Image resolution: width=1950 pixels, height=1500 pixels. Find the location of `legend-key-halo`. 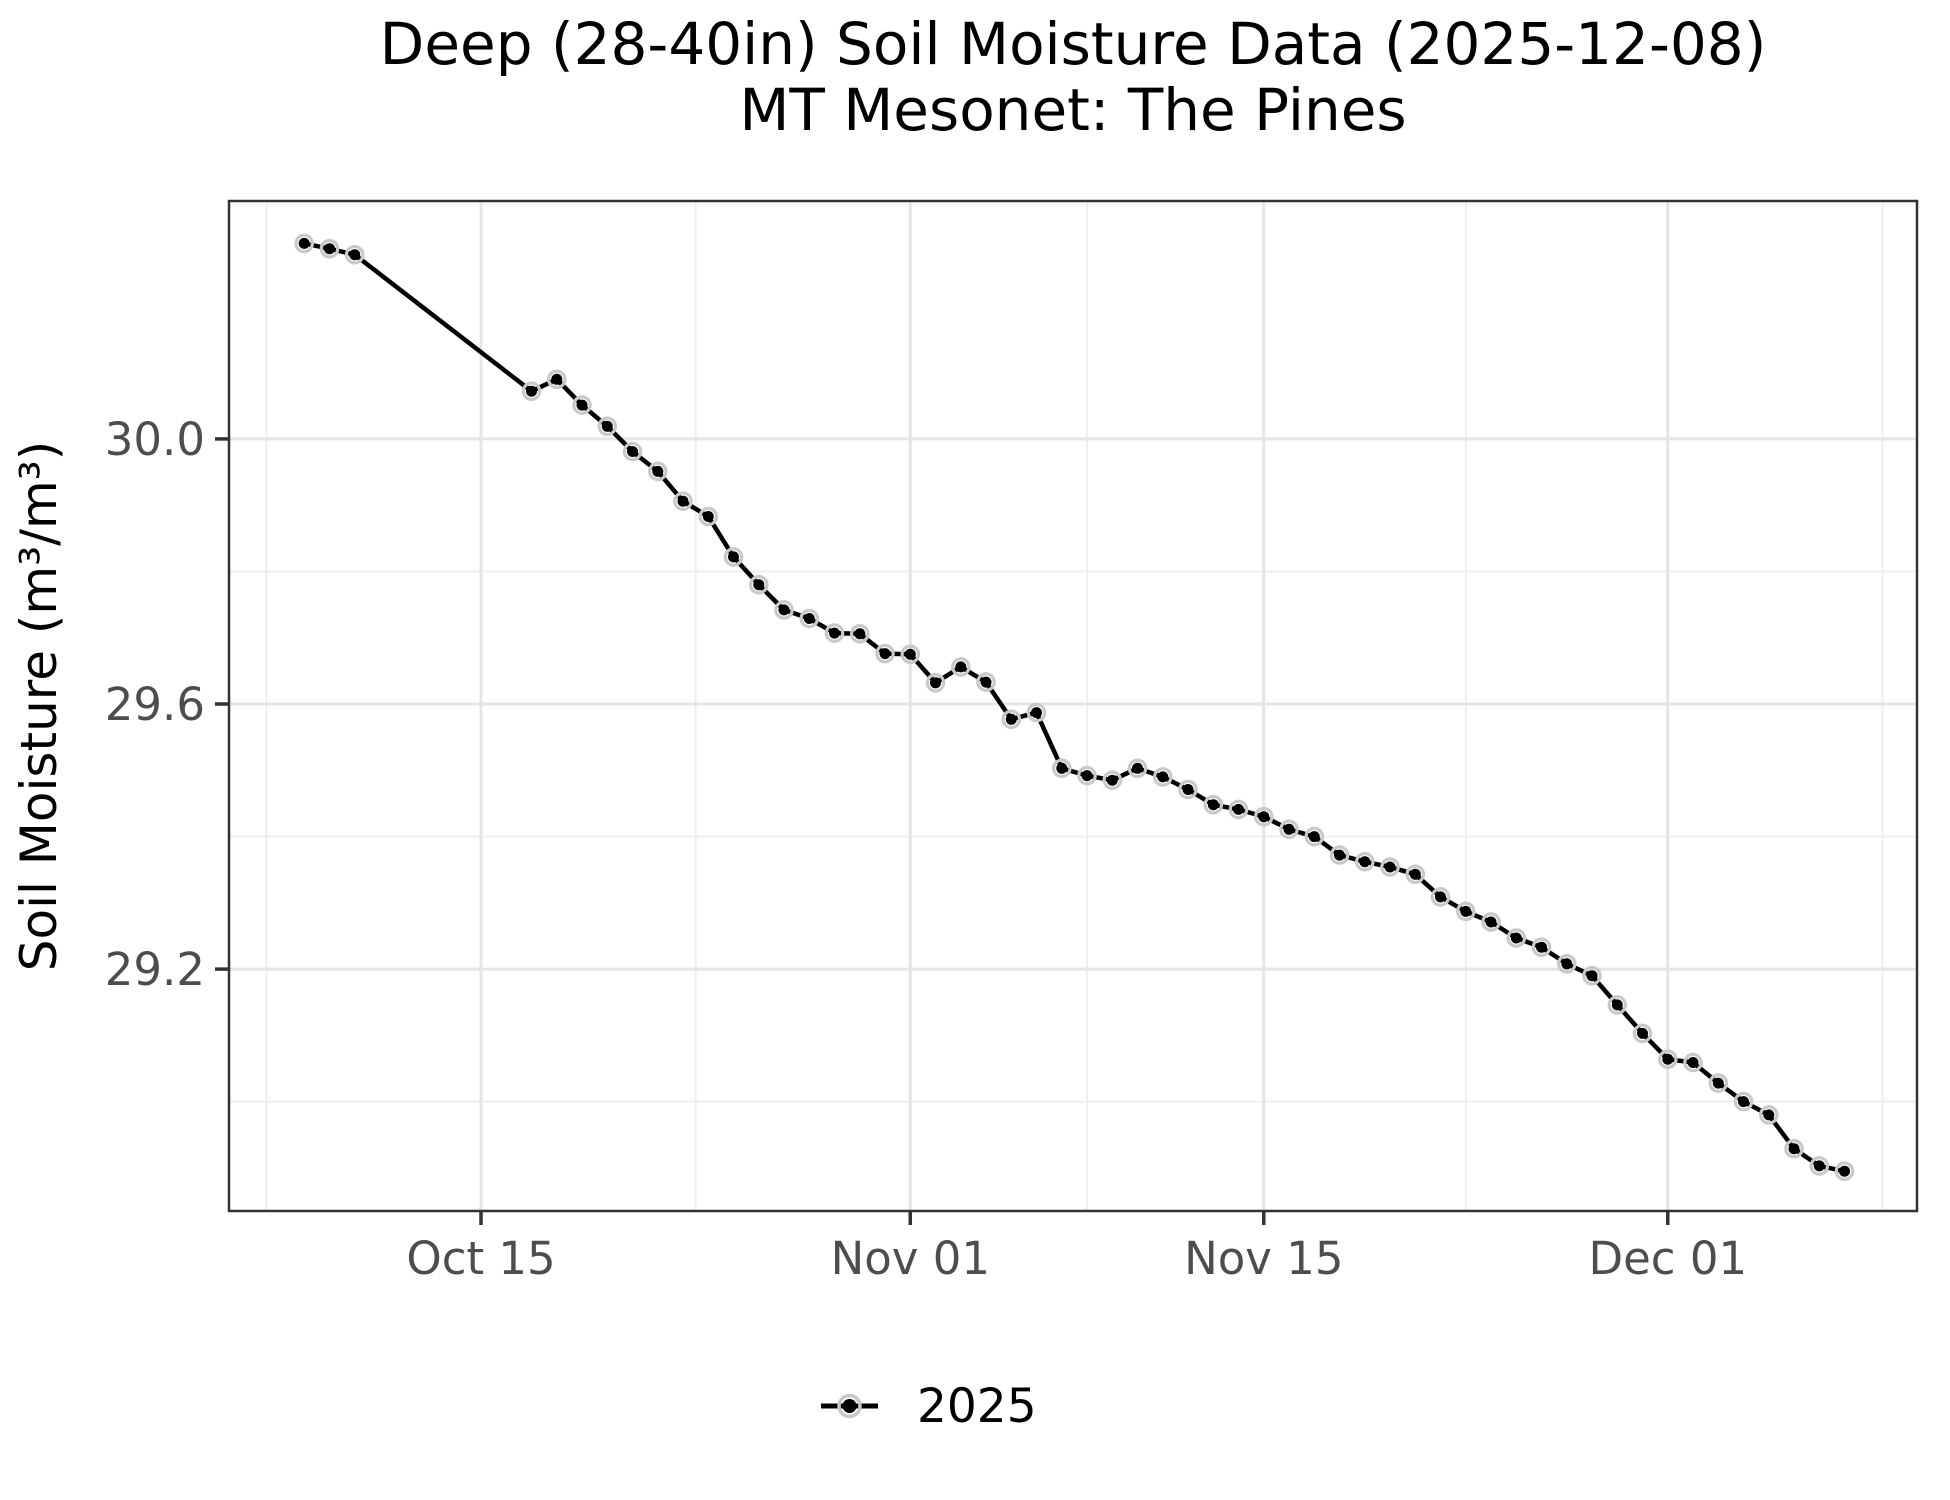

legend-key-halo is located at coordinates (849, 1406).